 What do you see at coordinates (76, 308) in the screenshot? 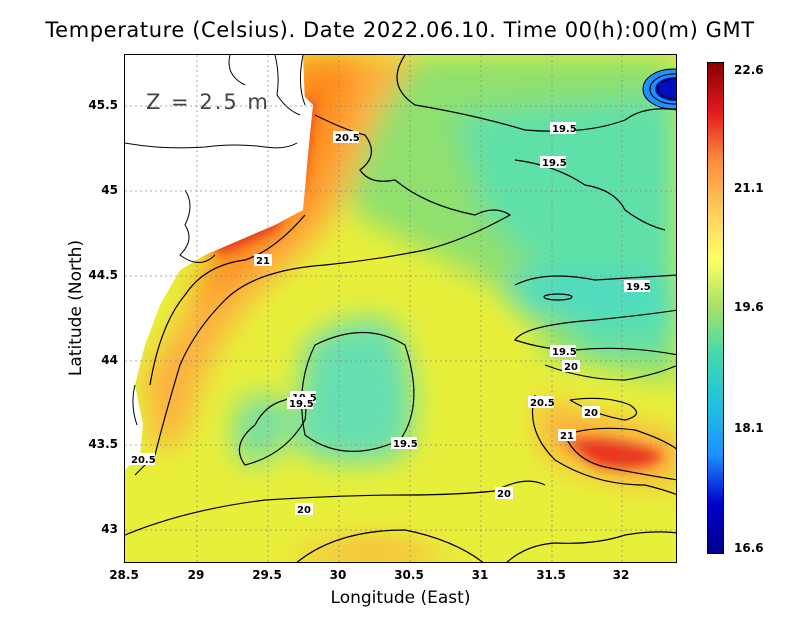
I see `y-axis-label: Latitude (North)` at bounding box center [76, 308].